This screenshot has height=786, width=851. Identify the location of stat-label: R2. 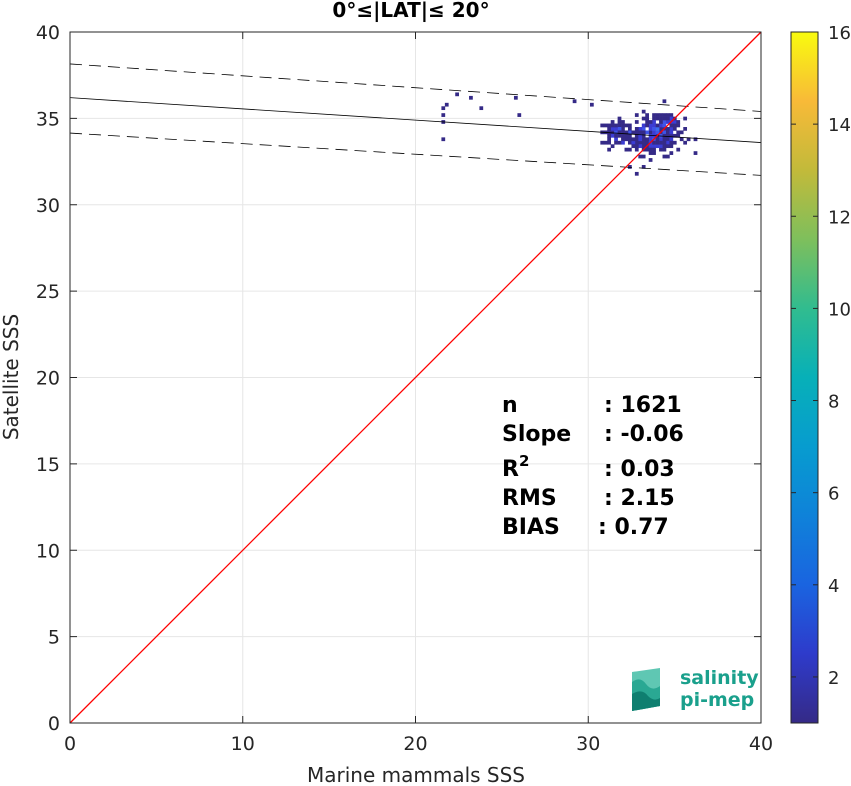
(515, 467).